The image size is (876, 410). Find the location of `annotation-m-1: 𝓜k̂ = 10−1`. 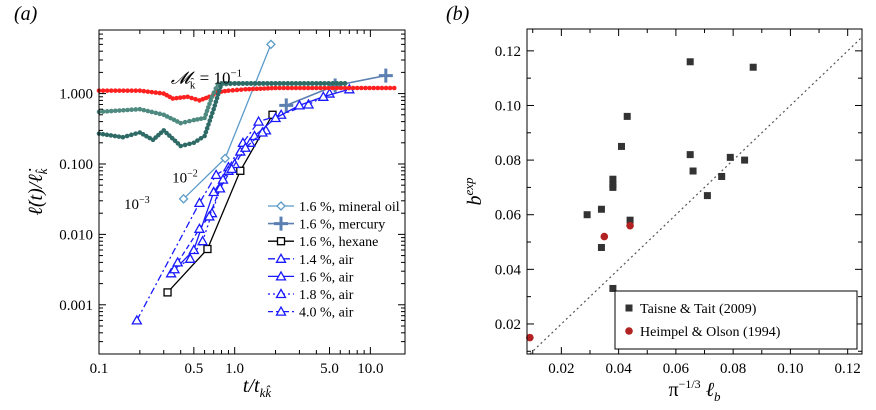

annotation-m-1: 𝓜k̂ = 10−1 is located at coordinates (206, 79).